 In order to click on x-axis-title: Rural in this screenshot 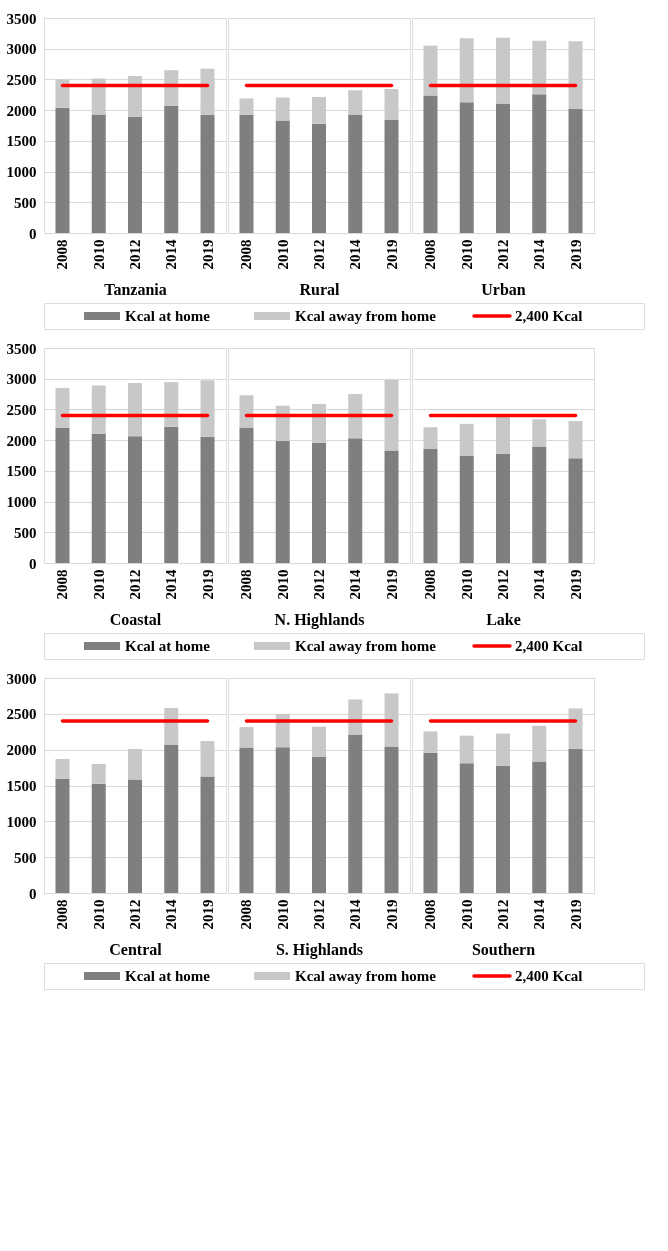, I will do `click(320, 289)`.